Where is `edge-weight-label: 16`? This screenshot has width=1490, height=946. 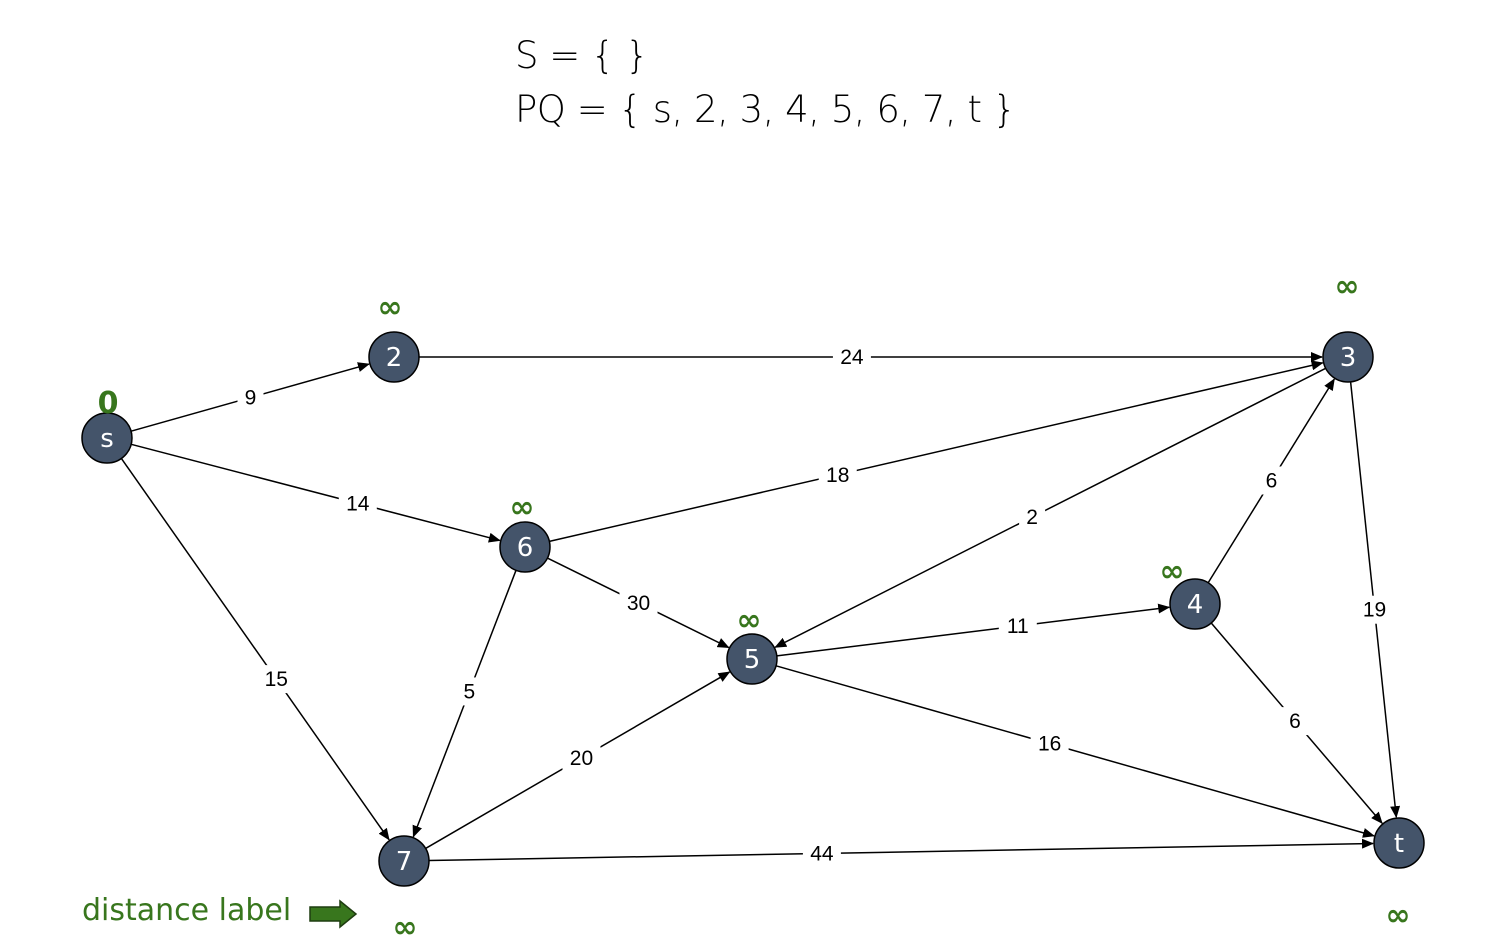
edge-weight-label: 16 is located at coordinates (1049, 744).